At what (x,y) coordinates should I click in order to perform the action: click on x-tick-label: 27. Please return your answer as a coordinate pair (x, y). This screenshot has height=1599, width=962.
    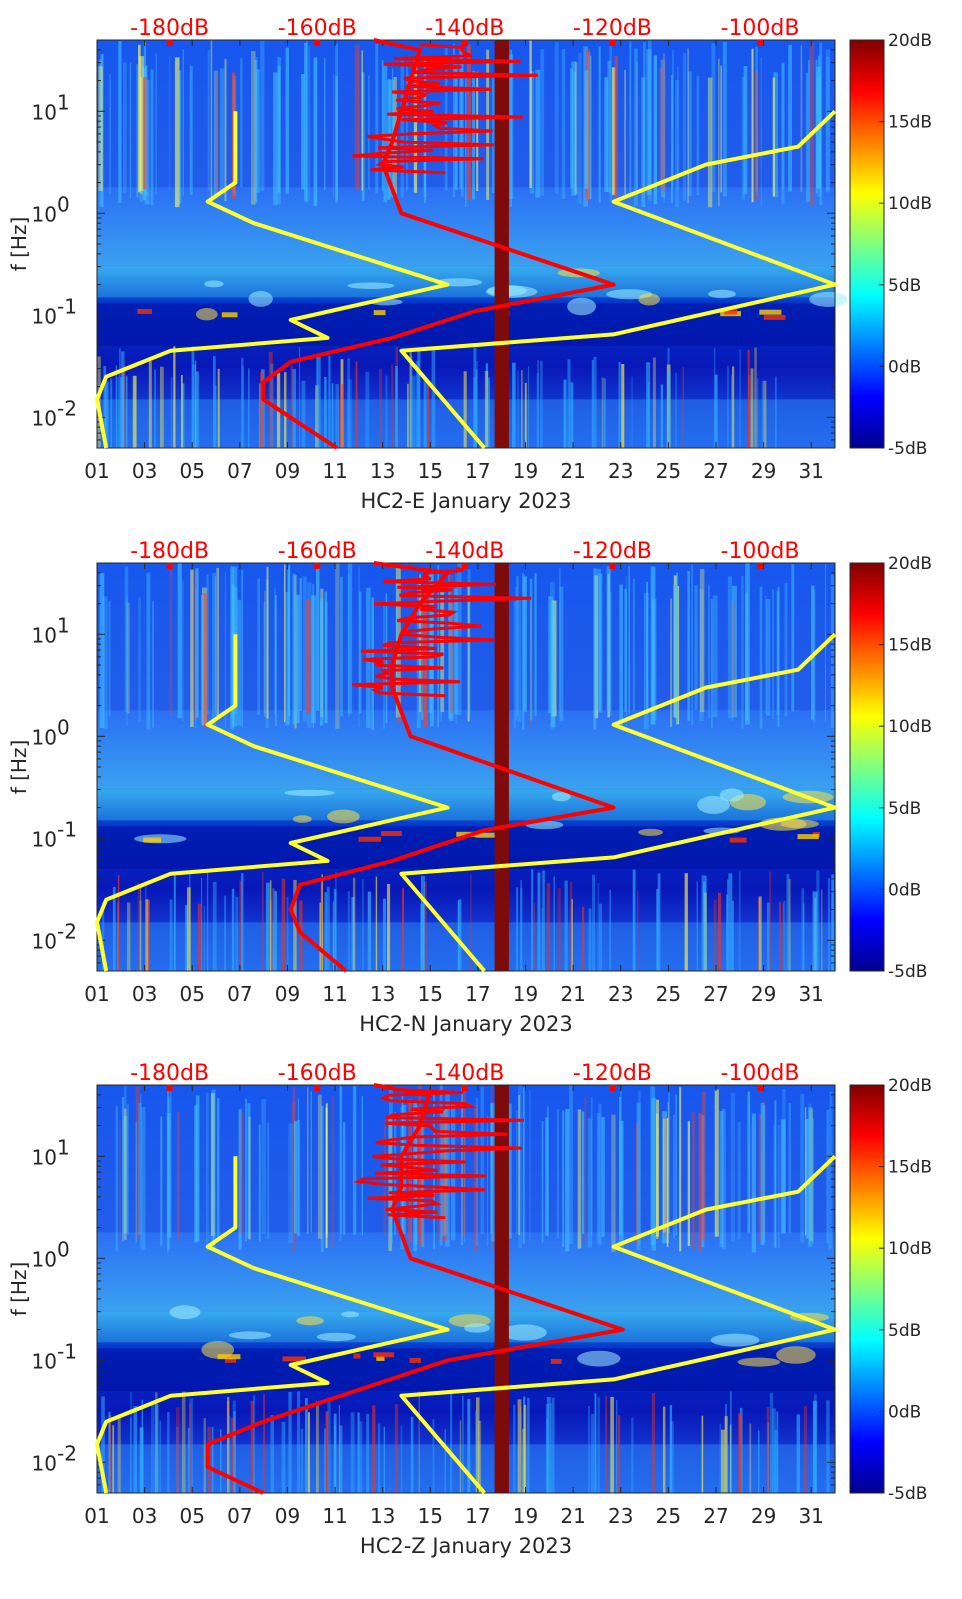
    Looking at the image, I should click on (715, 994).